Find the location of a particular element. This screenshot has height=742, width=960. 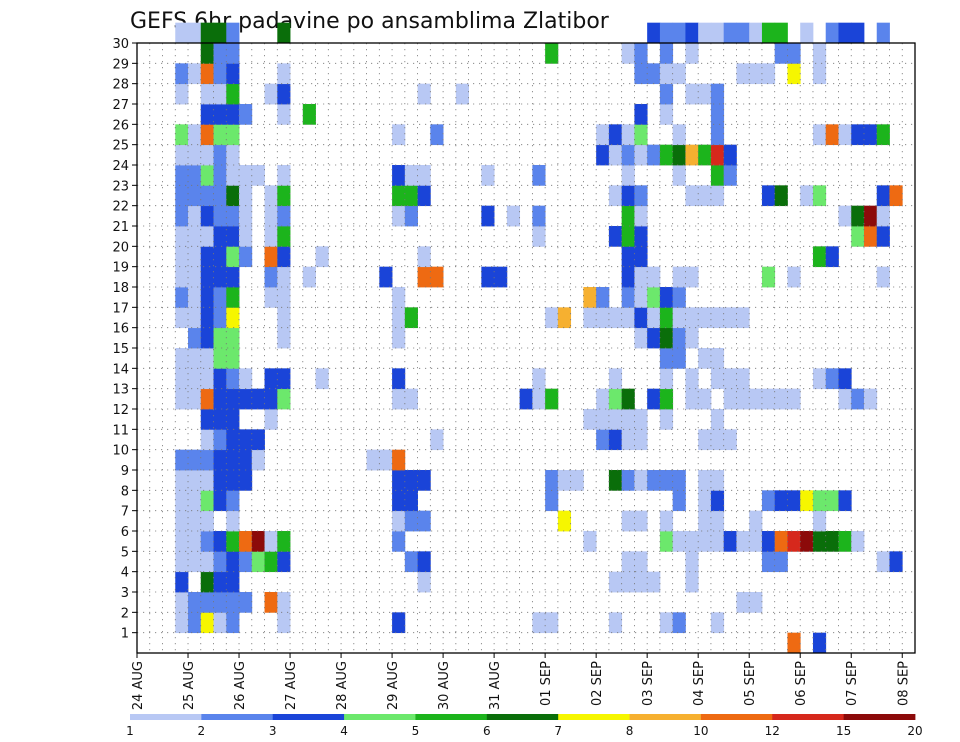

x-tick-label: 01 SEP is located at coordinates (546, 683).